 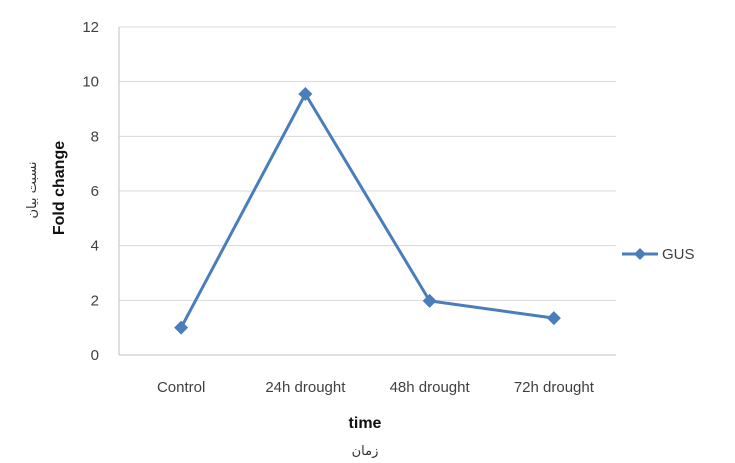 What do you see at coordinates (95, 355) in the screenshot?
I see `y-tick-label: 0` at bounding box center [95, 355].